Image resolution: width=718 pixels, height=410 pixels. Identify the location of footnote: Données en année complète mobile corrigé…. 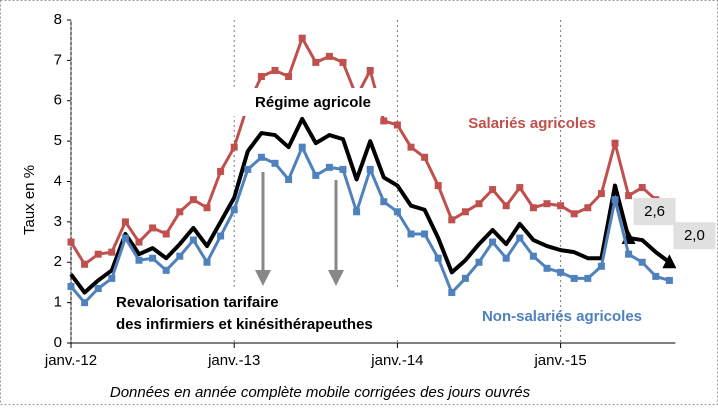
(320, 392).